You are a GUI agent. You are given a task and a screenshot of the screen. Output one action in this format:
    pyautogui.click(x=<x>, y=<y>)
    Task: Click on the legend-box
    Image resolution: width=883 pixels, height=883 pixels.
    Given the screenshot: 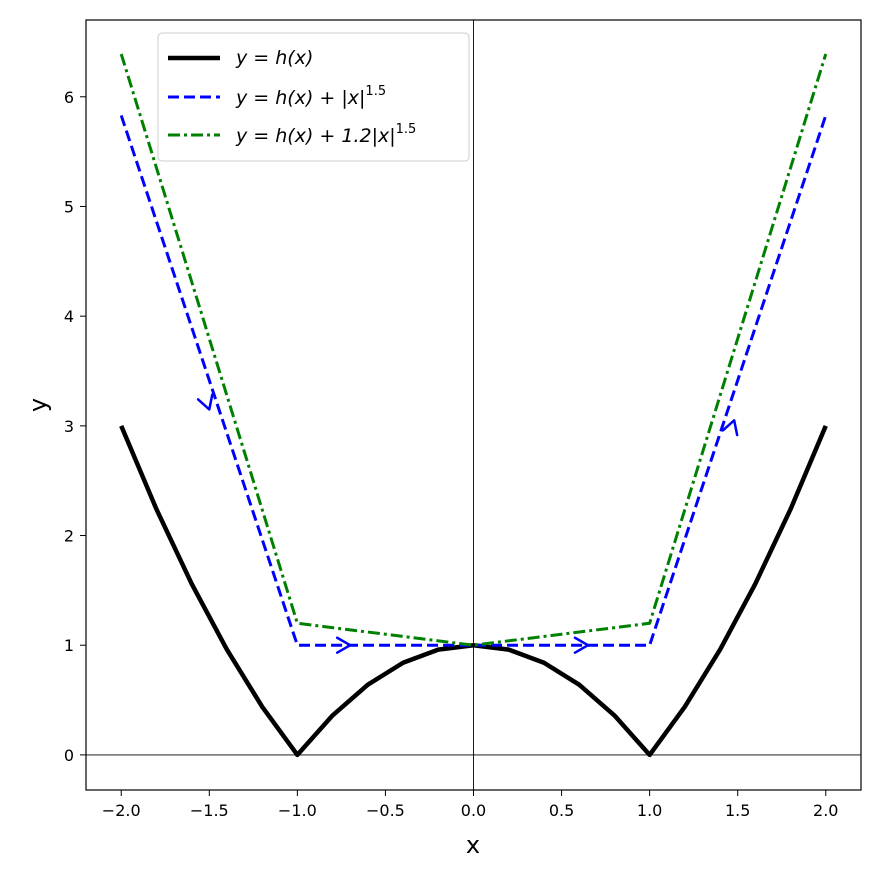 What is the action you would take?
    pyautogui.click(x=313, y=97)
    